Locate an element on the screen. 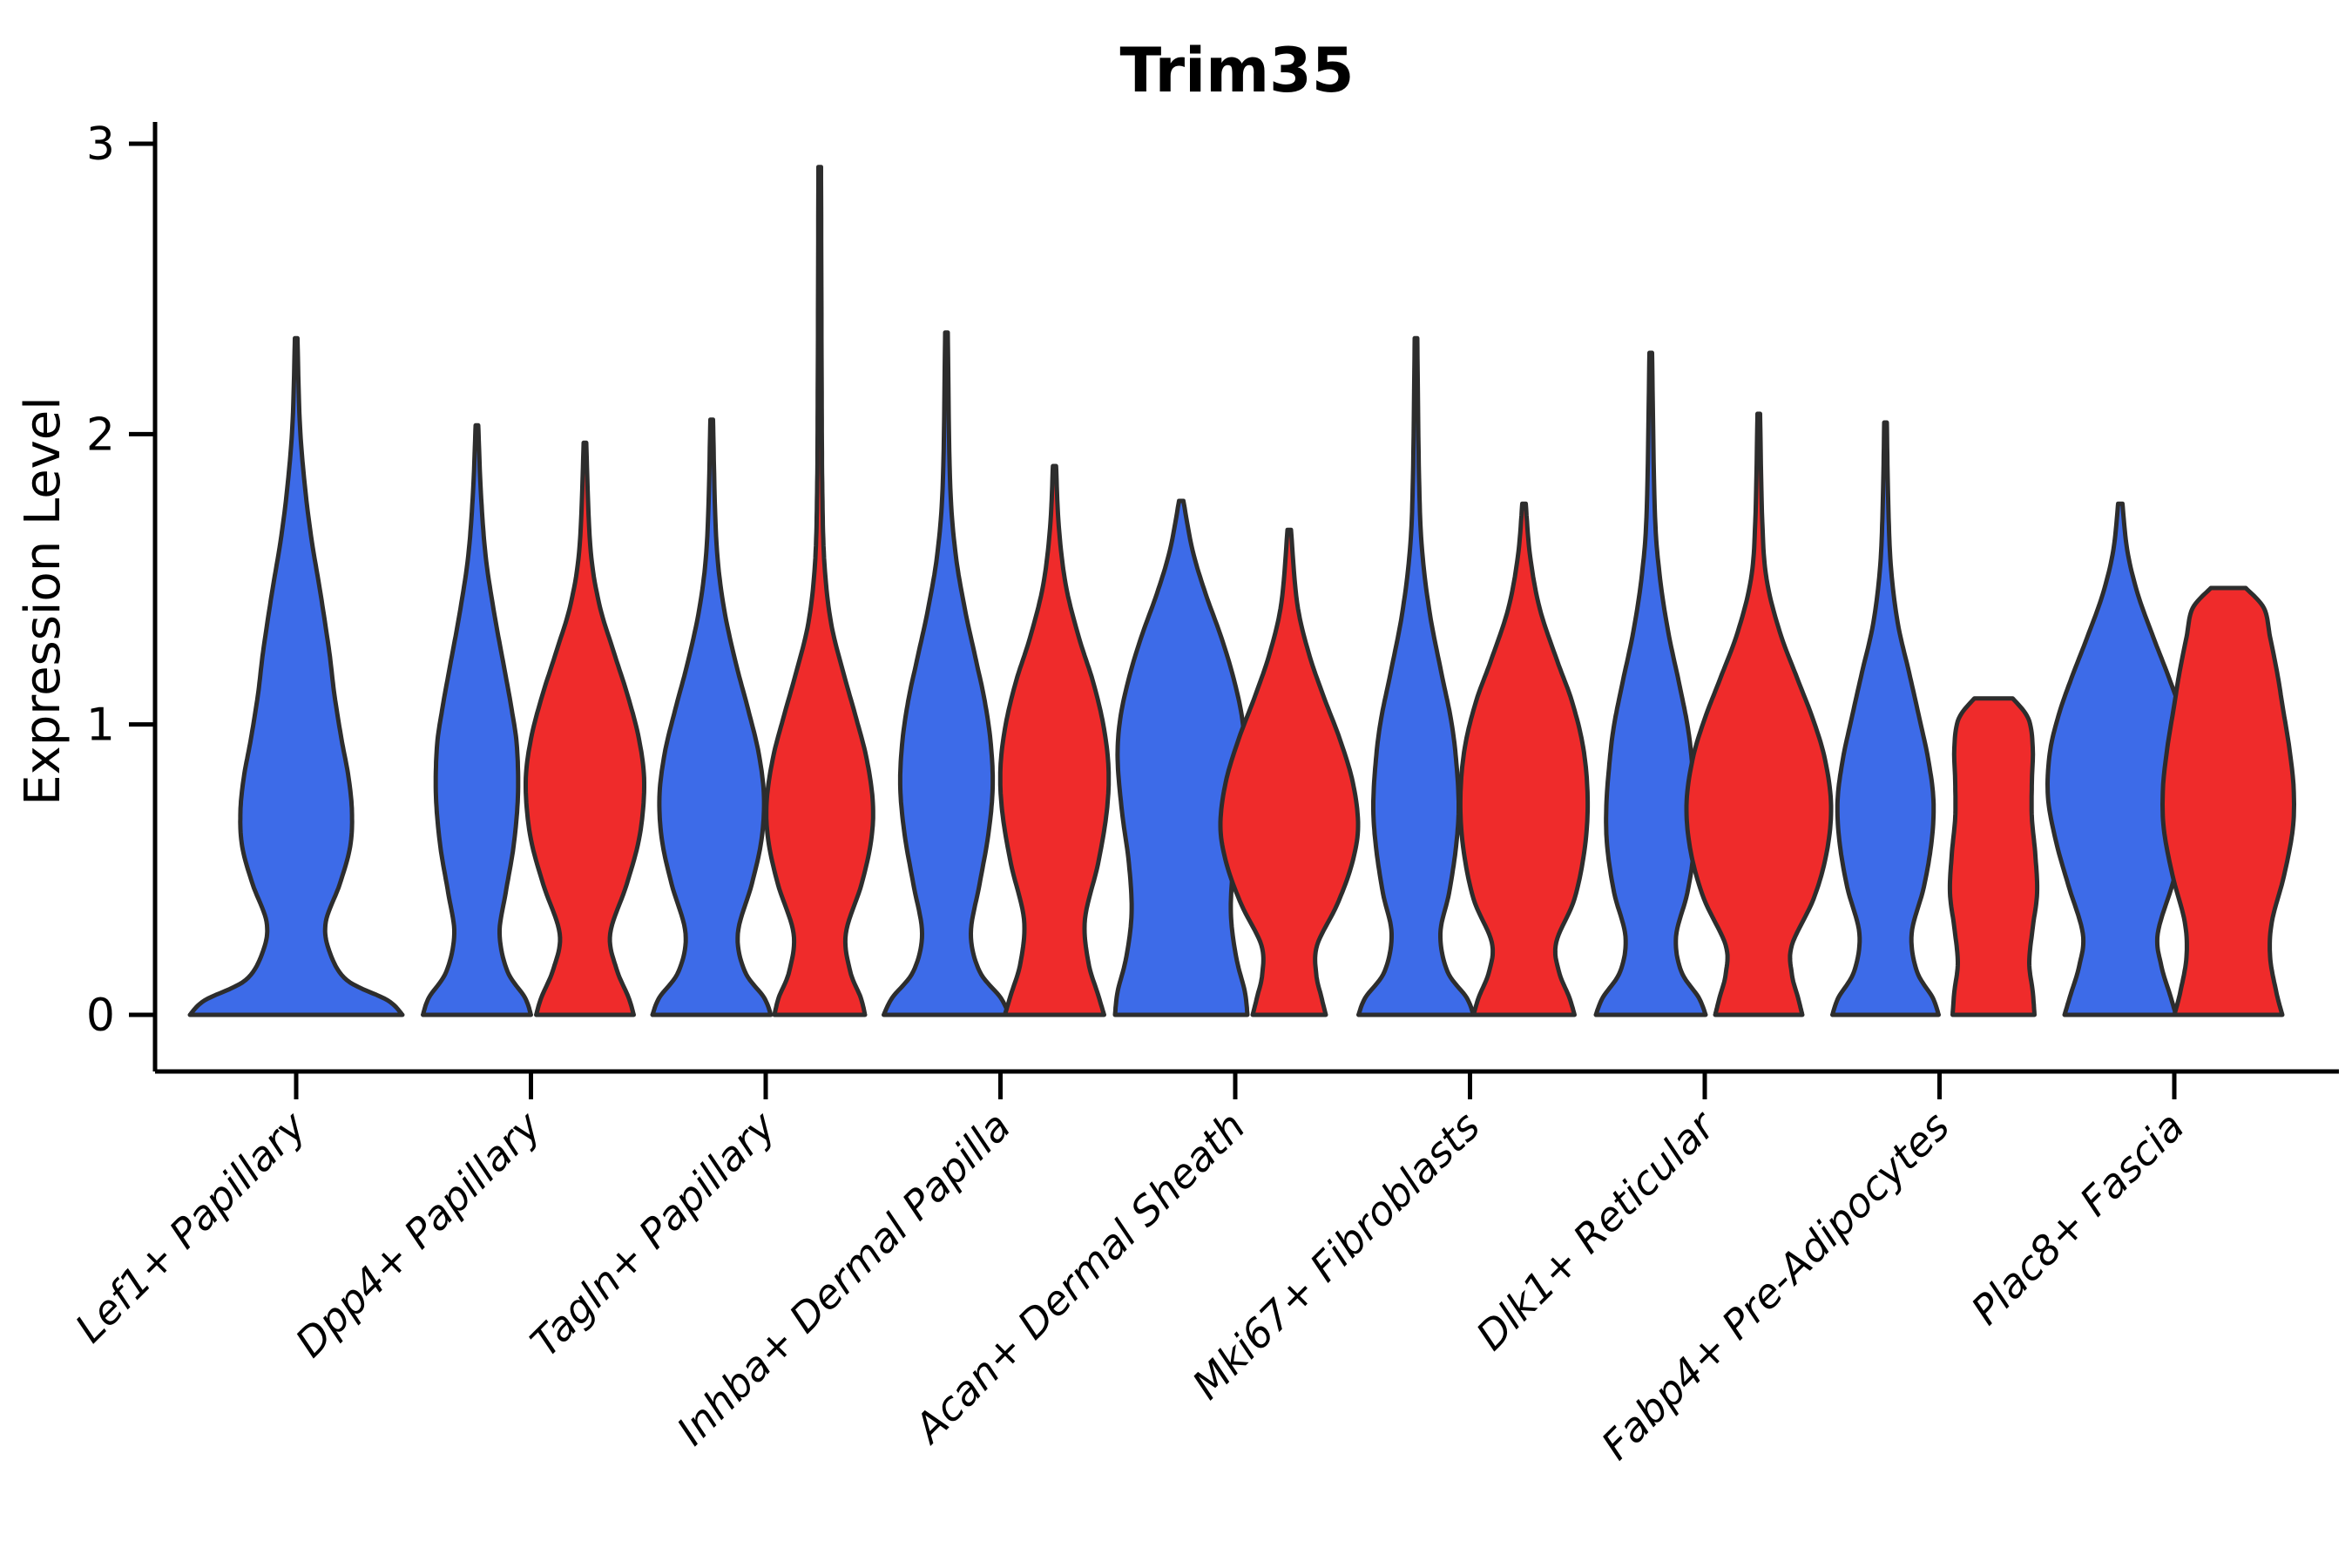 This screenshot has height=1568, width=2352. violin-dpp4-papillary-red is located at coordinates (585, 728).